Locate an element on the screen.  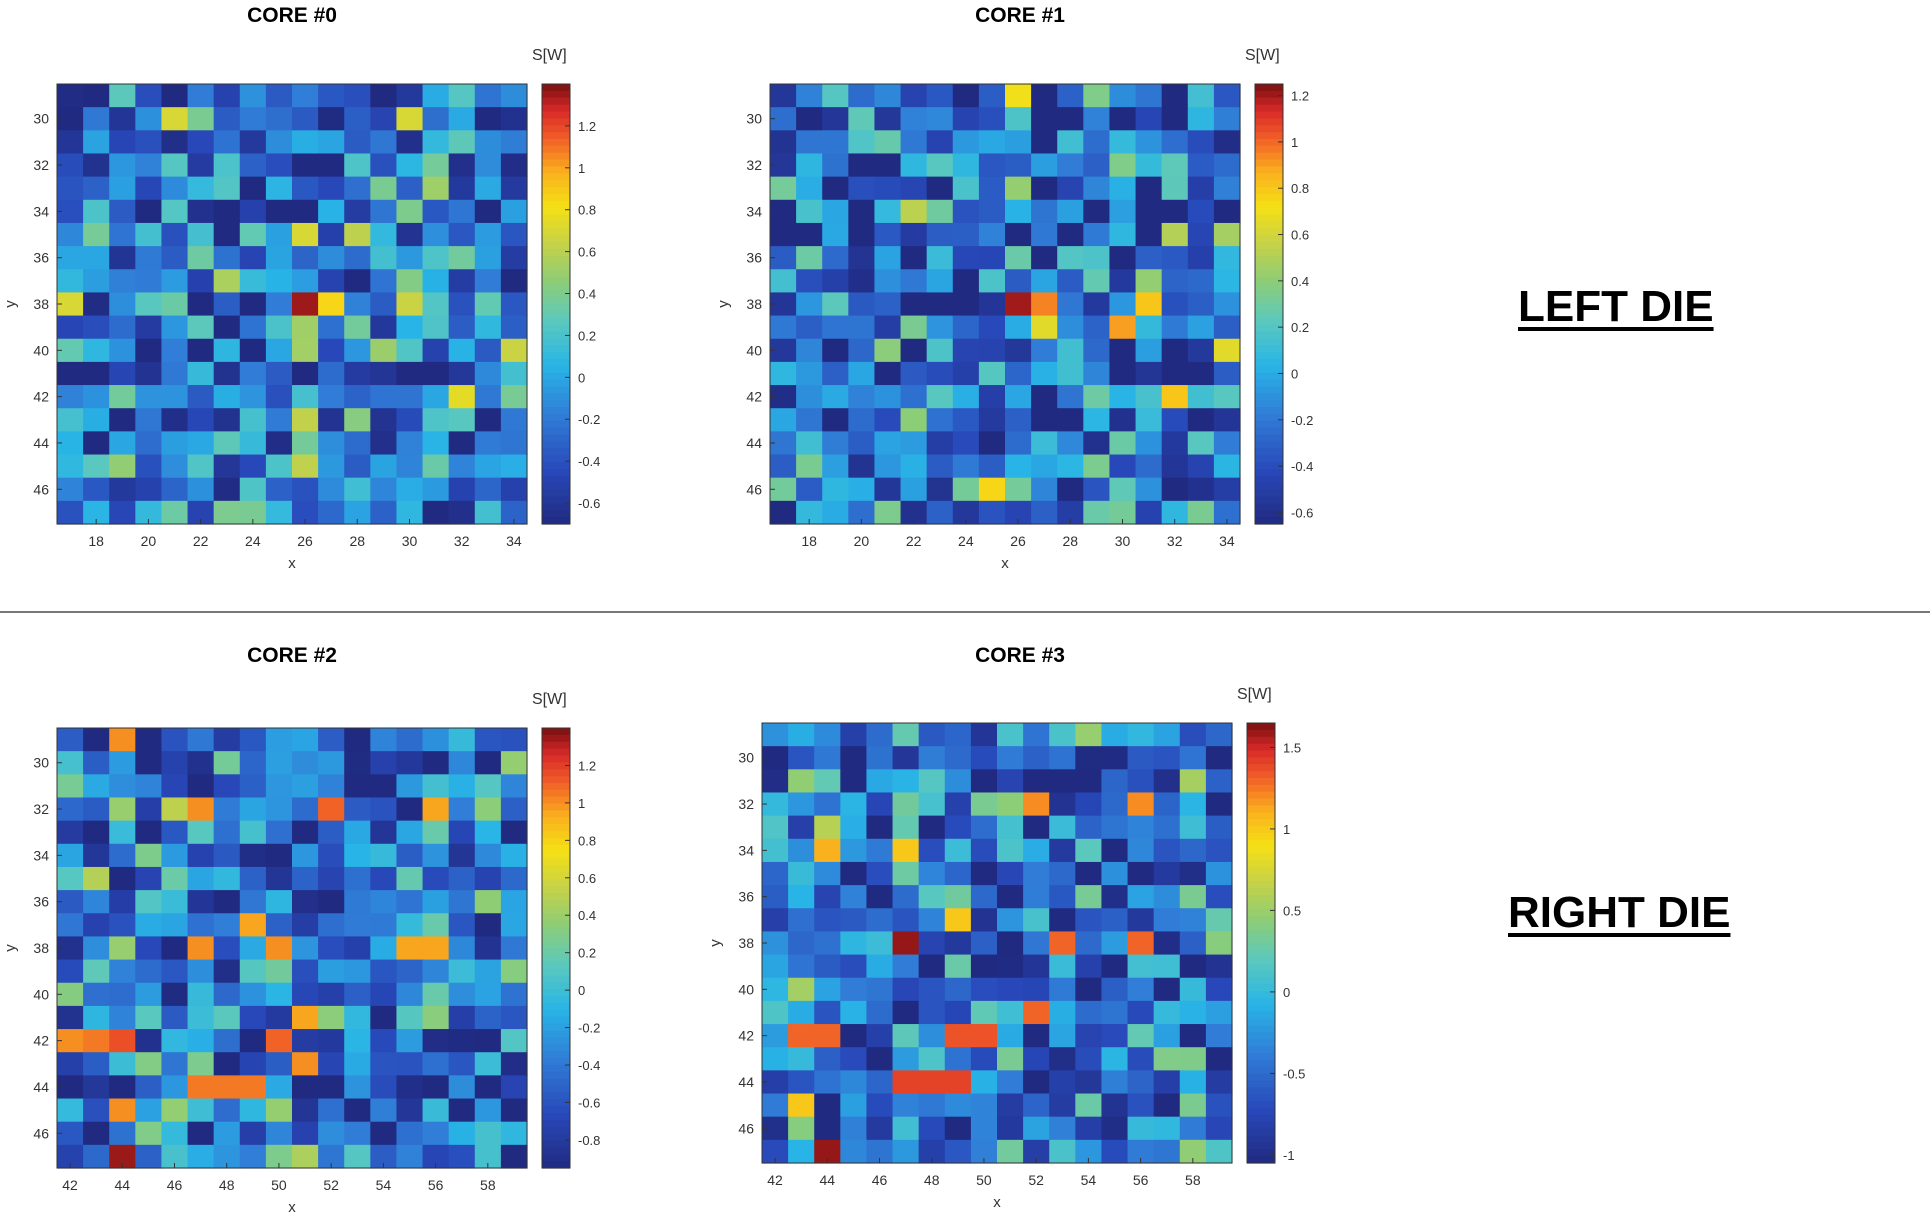
colorbar-tick-label: 1.2 is located at coordinates (587, 765).